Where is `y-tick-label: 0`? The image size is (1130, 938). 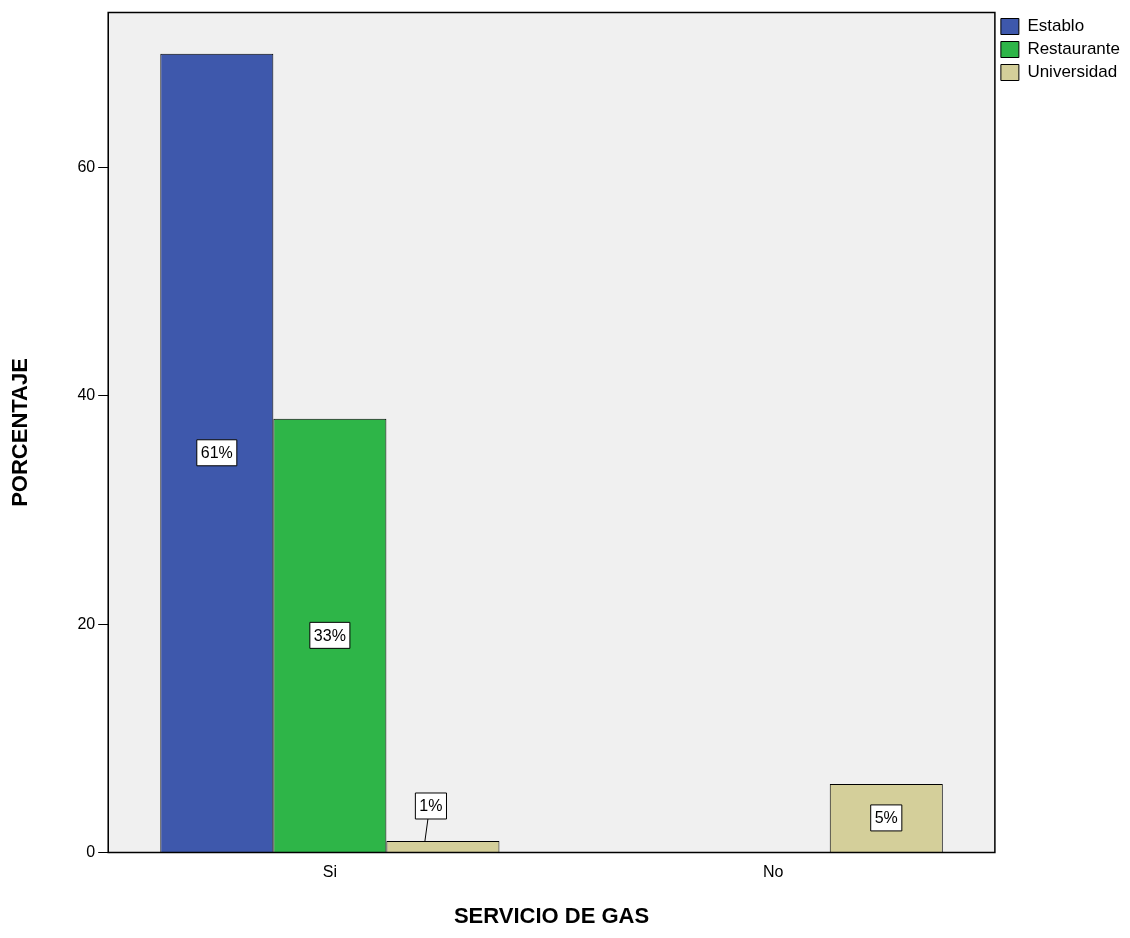 y-tick-label: 0 is located at coordinates (91, 851).